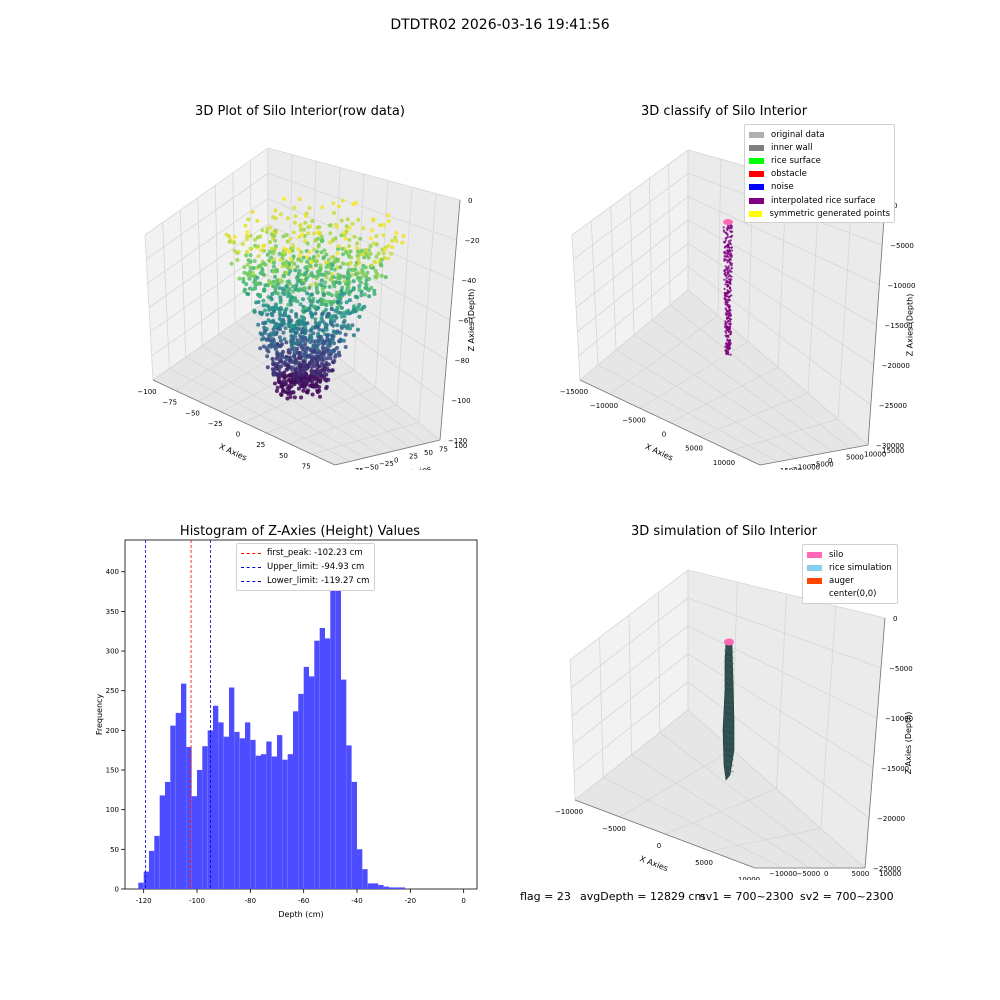  Describe the element at coordinates (300, 531) in the screenshot. I see `plot3-title: Histogram of Z-Axies (Height) Values` at that location.